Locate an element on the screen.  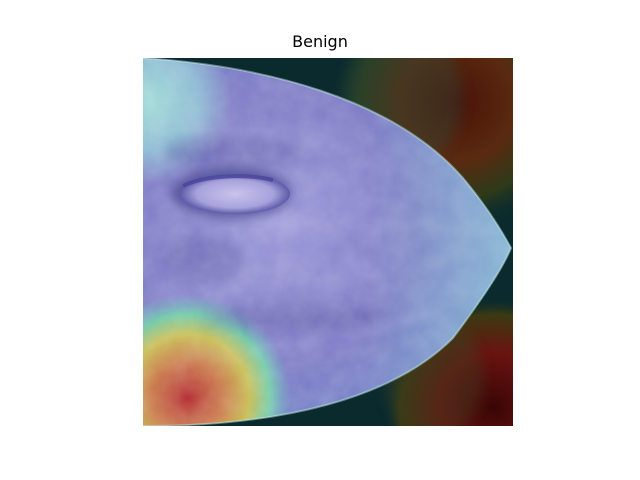
nodule is located at coordinates (235, 194).